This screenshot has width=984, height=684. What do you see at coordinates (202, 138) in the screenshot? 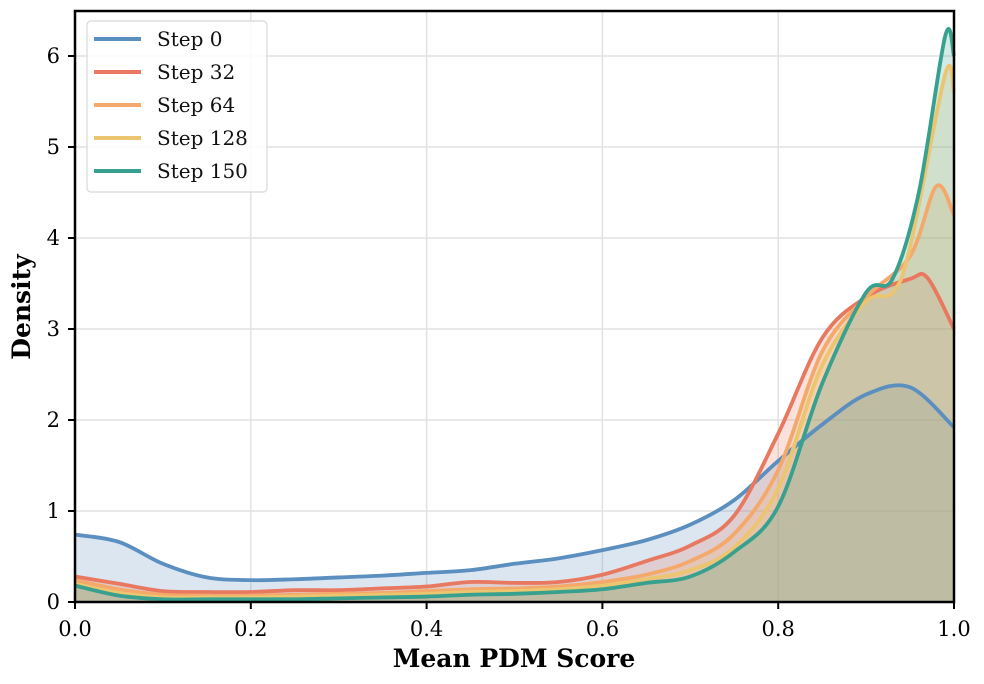
I see `legend-label: Step 128` at bounding box center [202, 138].